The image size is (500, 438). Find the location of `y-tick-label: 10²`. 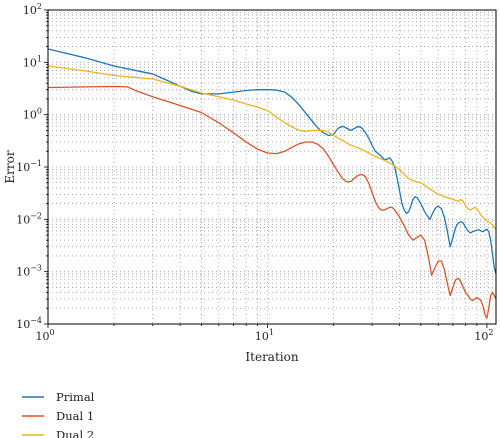

y-tick-label: 10² is located at coordinates (32, 9).